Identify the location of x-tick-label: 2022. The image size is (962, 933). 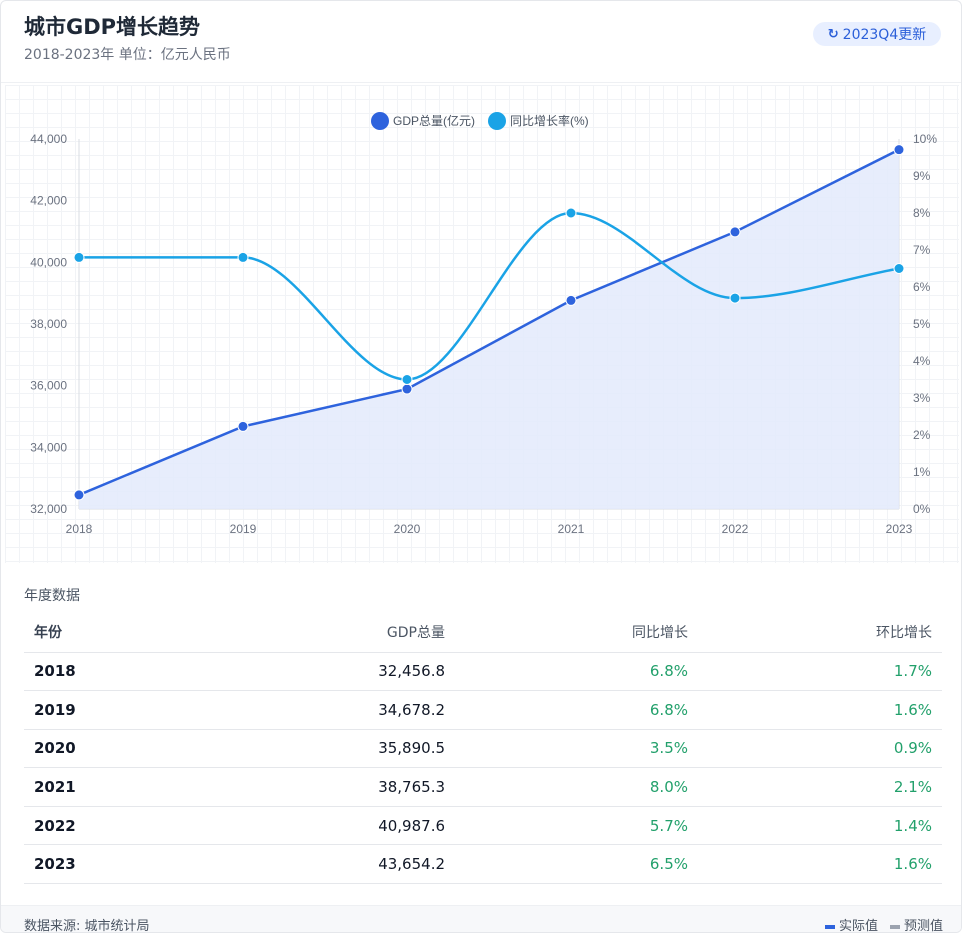
(735, 529).